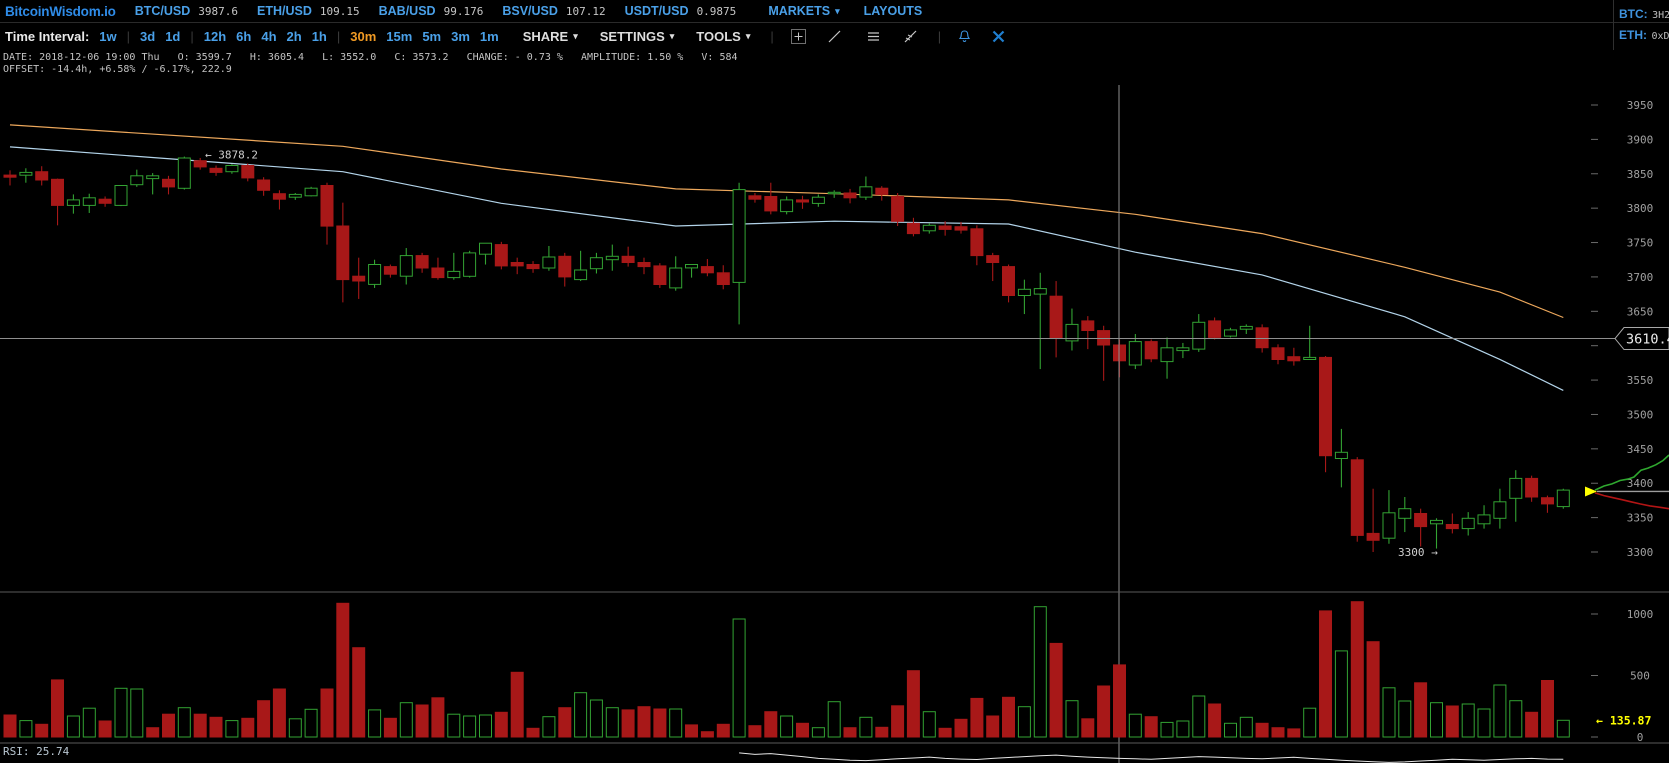 Image resolution: width=1669 pixels, height=763 pixels. What do you see at coordinates (637, 36) in the screenshot?
I see `settings-menu: SETTINGS ▾` at bounding box center [637, 36].